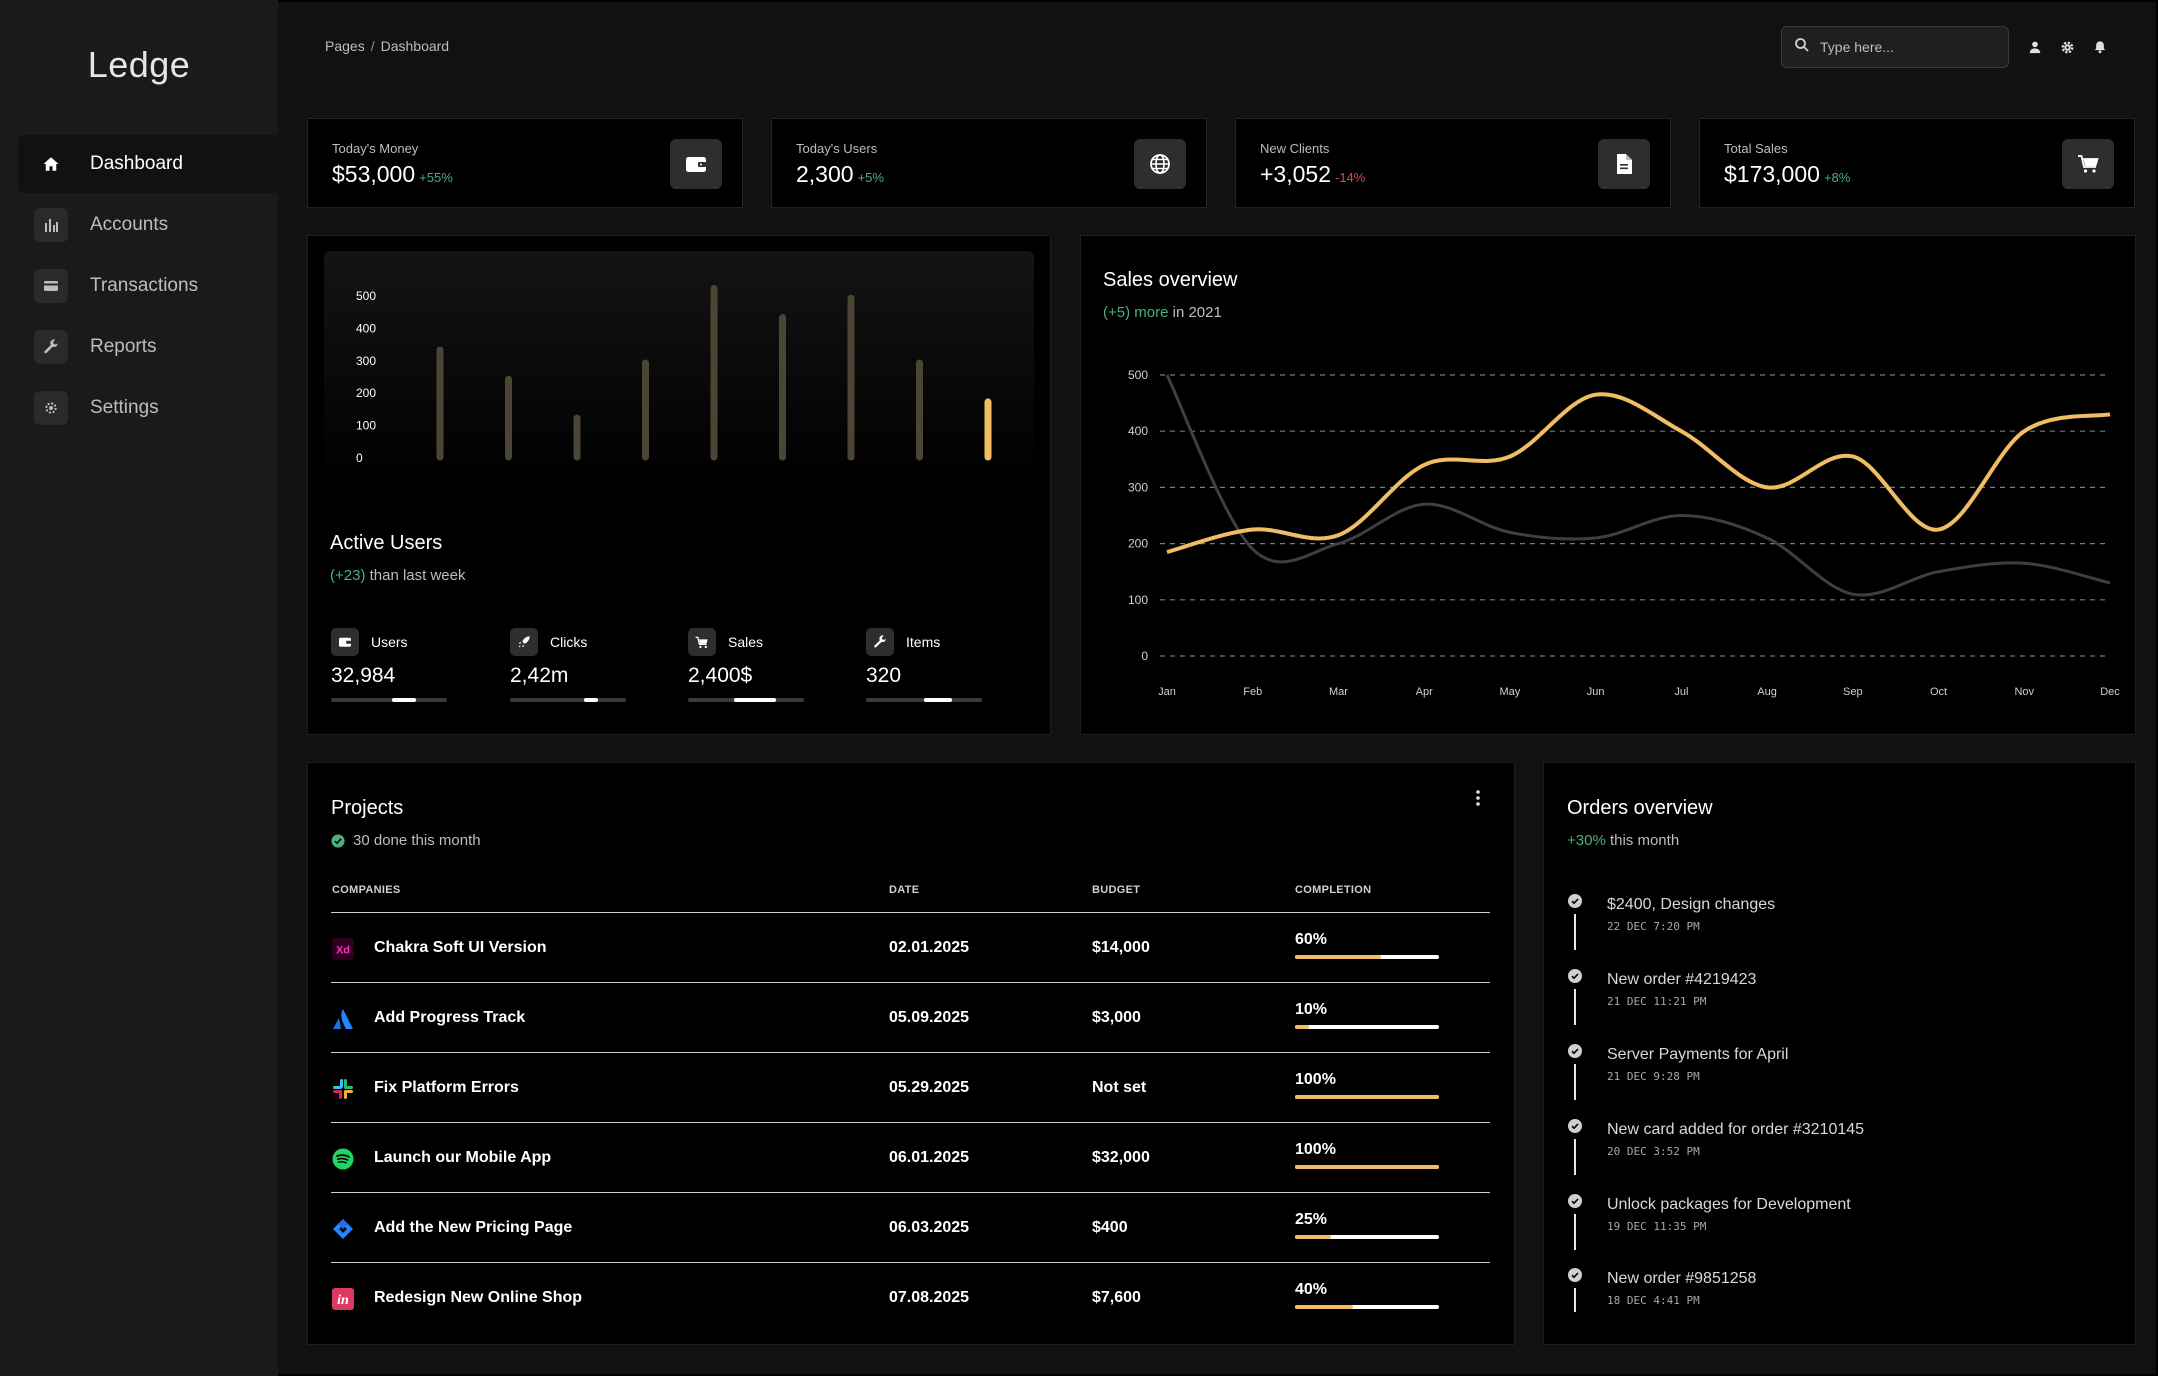 The image size is (2158, 1376). I want to click on metric-sales: Sales 2,400$, so click(748, 665).